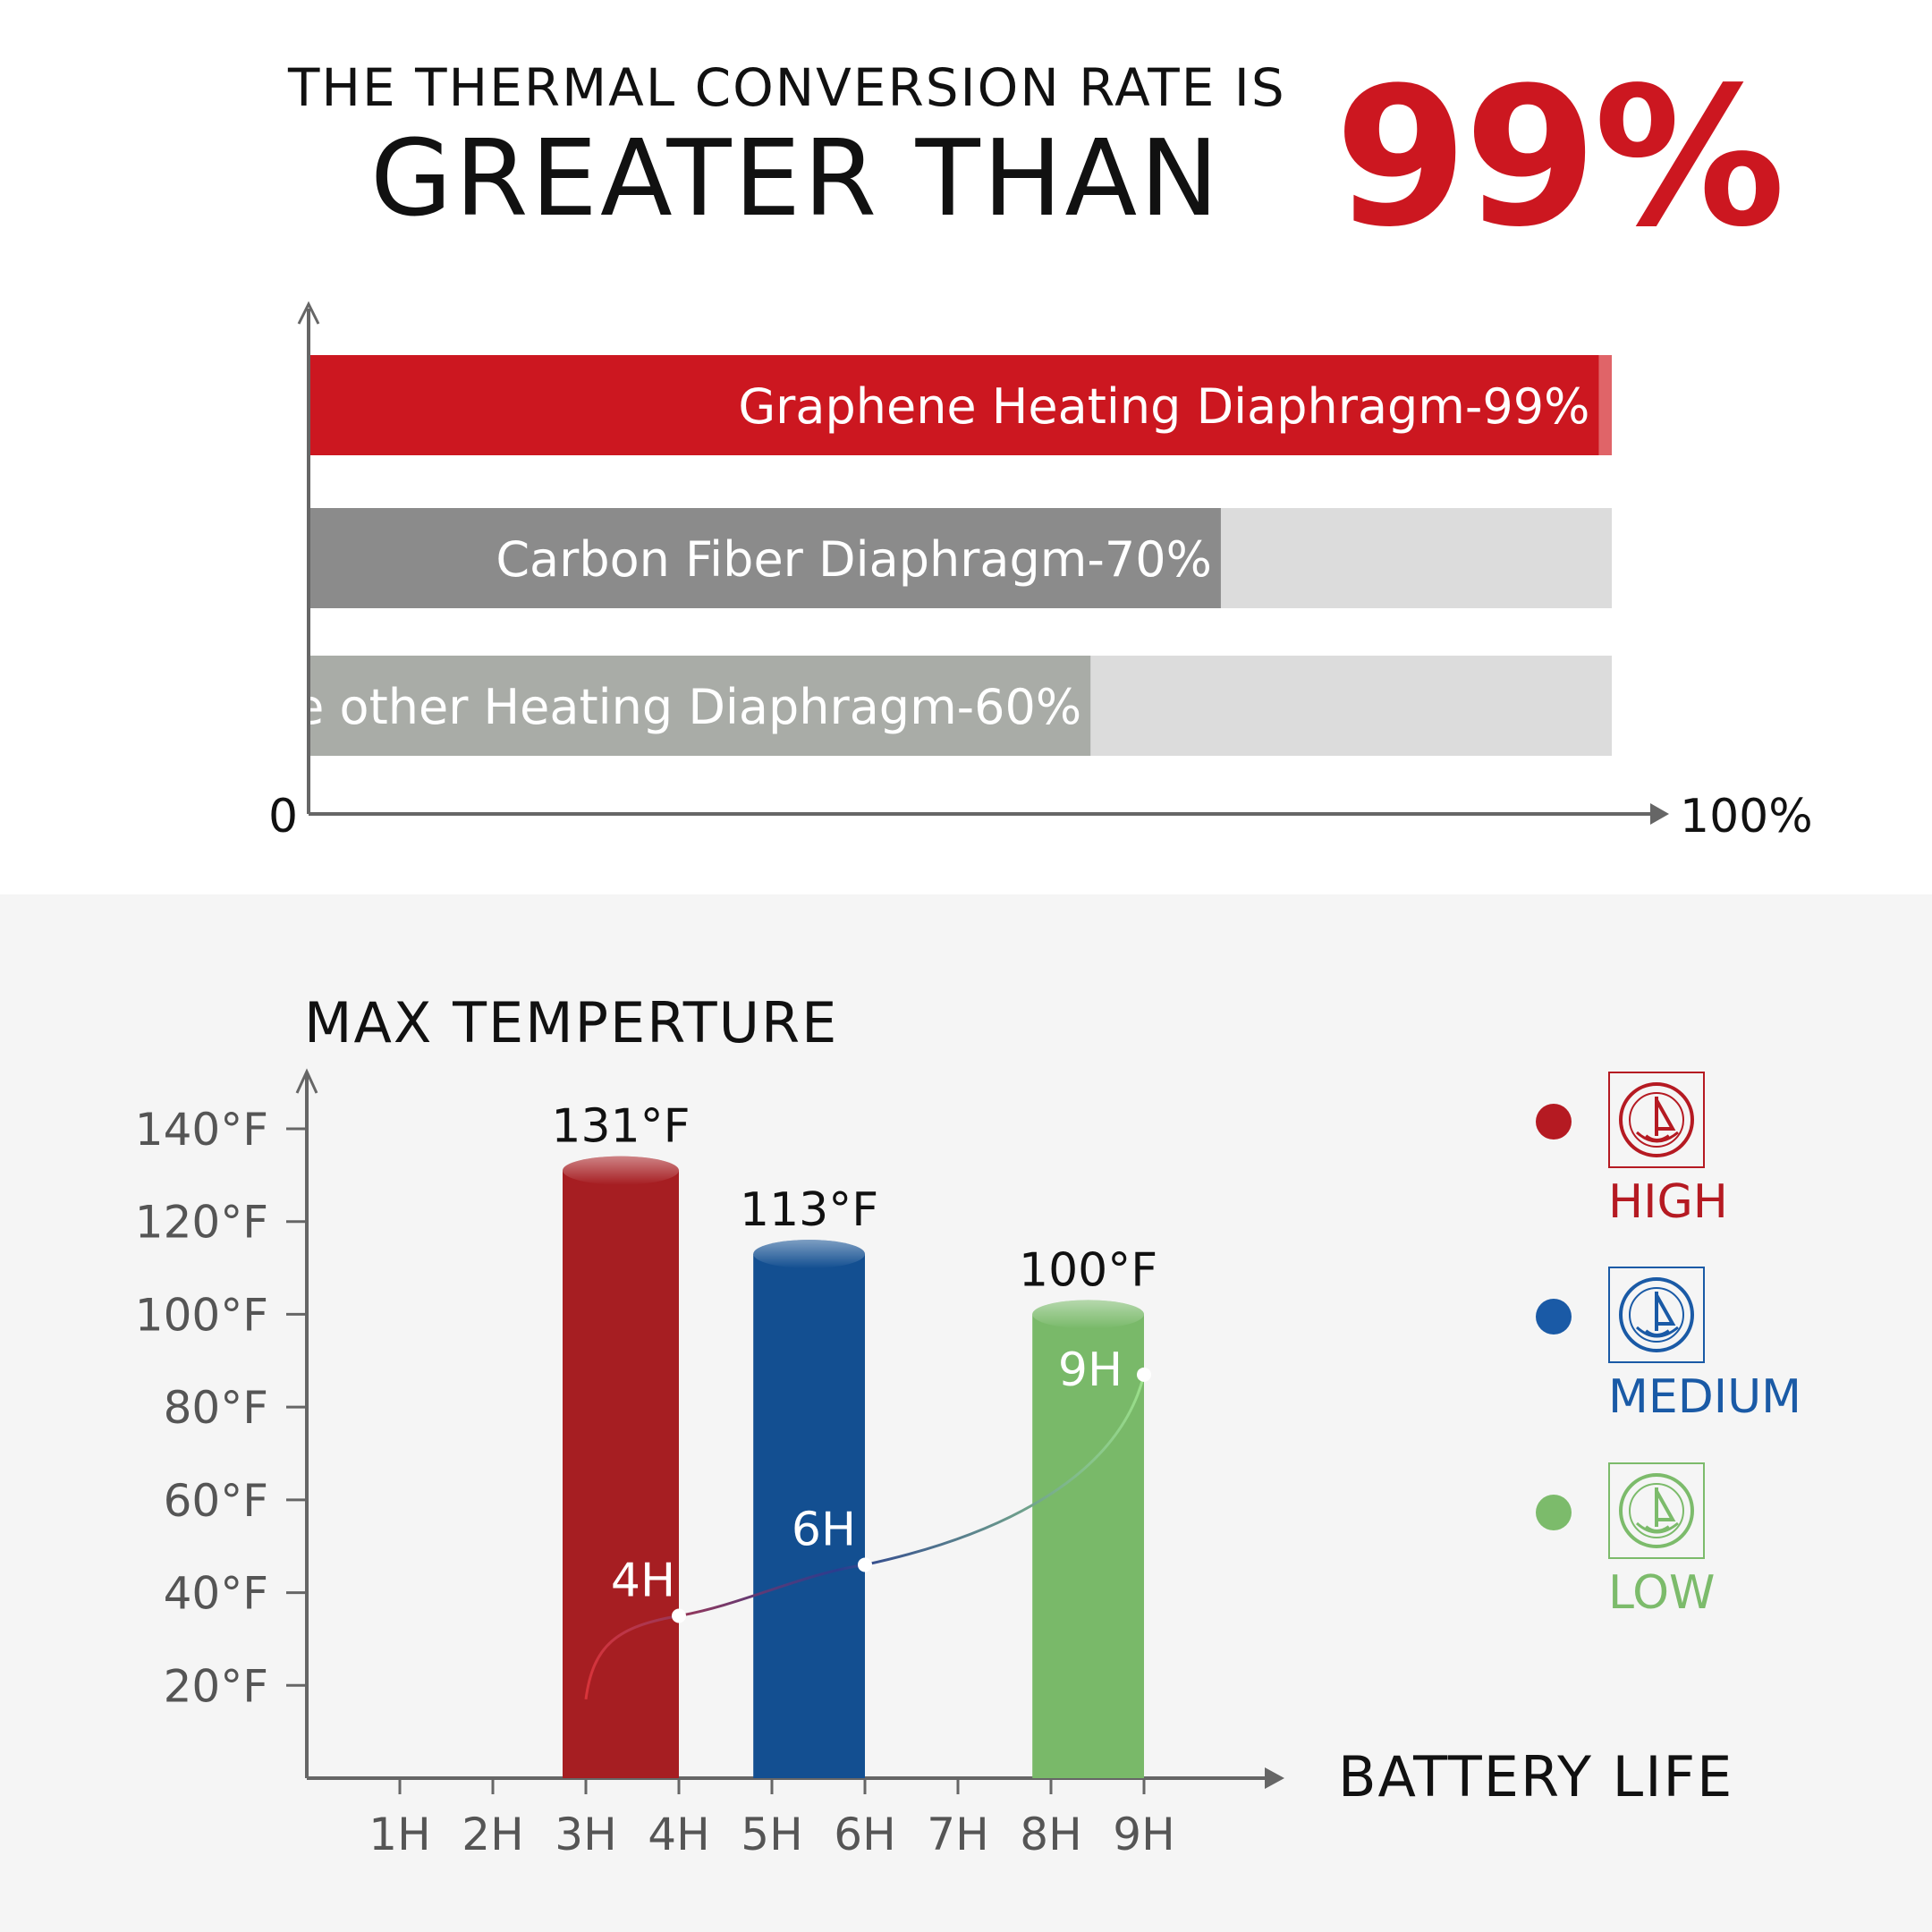 This screenshot has width=1932, height=1932. Describe the element at coordinates (787, 87) in the screenshot. I see `headline-line-1: THE THERMAL CONVERSION RATE IS` at that location.